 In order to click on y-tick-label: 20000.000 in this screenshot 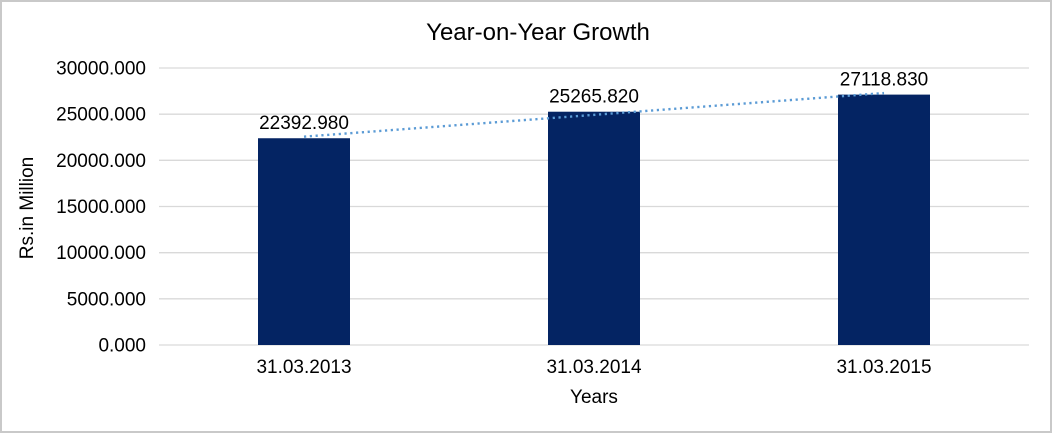, I will do `click(101, 161)`.